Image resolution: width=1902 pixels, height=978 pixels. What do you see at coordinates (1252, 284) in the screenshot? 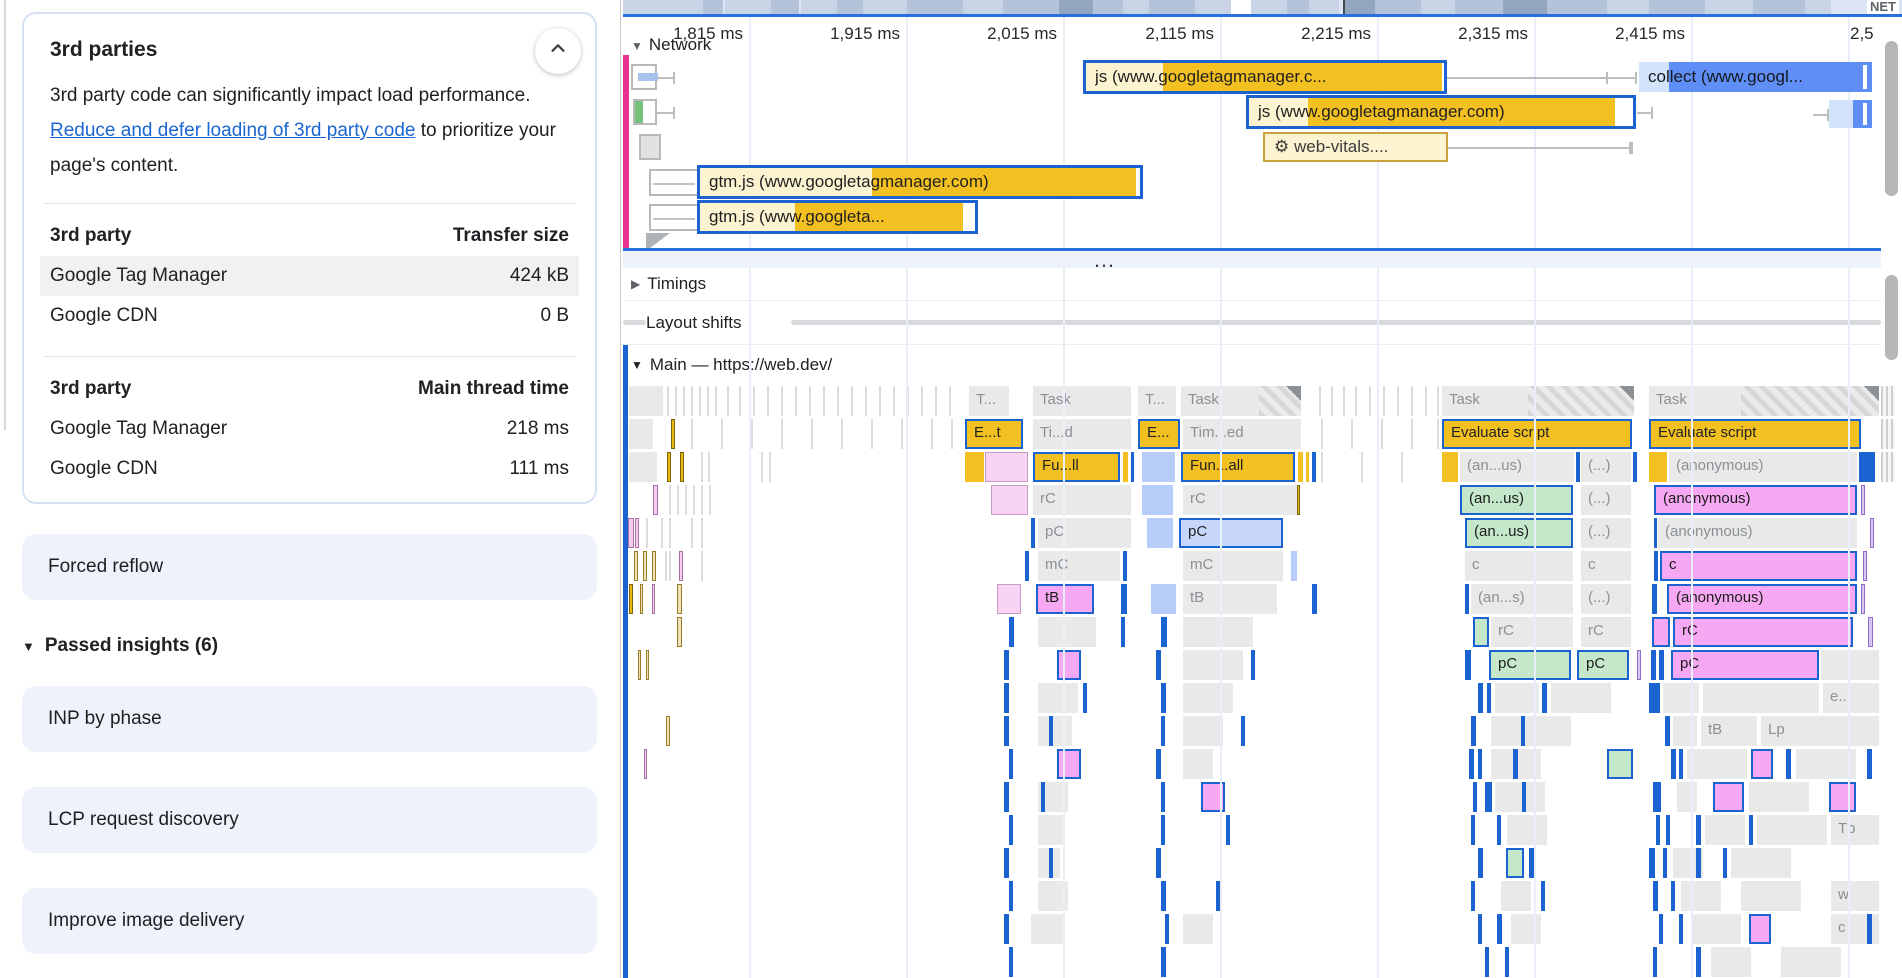
I see `timings-track-toggle: ▶ Timings` at bounding box center [1252, 284].